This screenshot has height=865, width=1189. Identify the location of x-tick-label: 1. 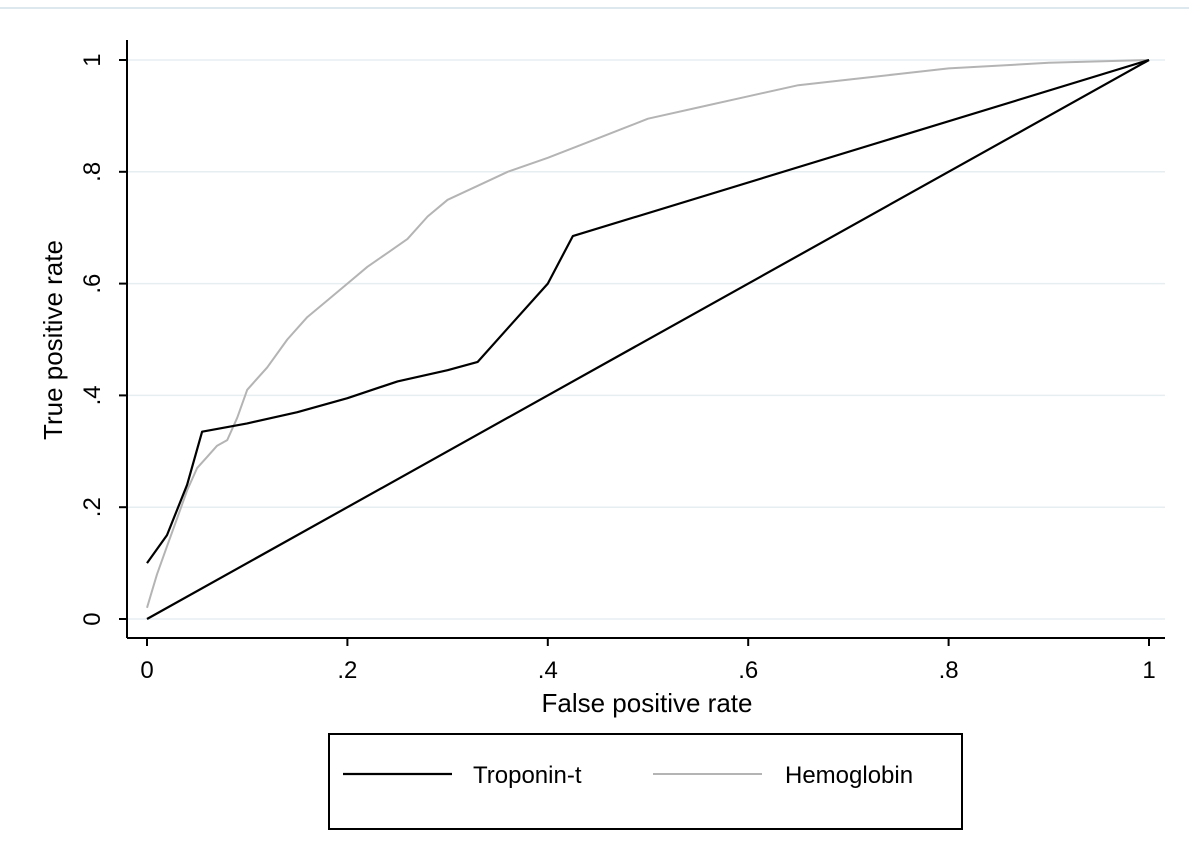
(1148, 670).